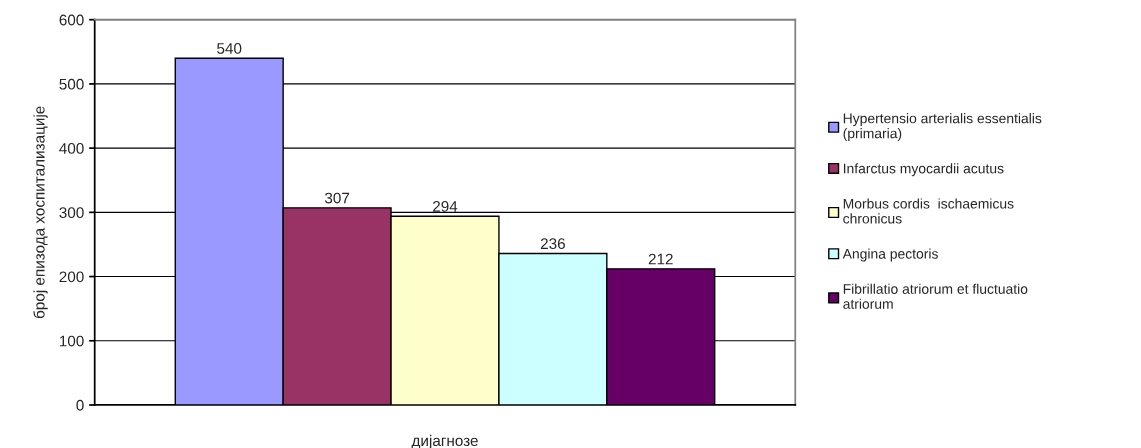 Image resolution: width=1141 pixels, height=448 pixels. I want to click on y-axis-title: број епизода хоспитализације, so click(40, 212).